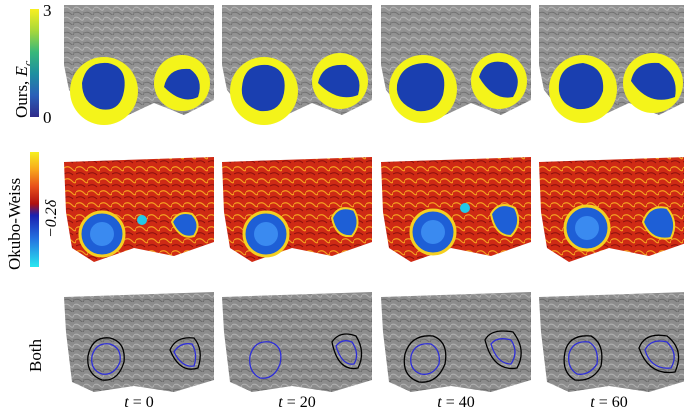 Image resolution: width=684 pixels, height=417 pixels. I want to click on panel-both-t20, so click(297, 342).